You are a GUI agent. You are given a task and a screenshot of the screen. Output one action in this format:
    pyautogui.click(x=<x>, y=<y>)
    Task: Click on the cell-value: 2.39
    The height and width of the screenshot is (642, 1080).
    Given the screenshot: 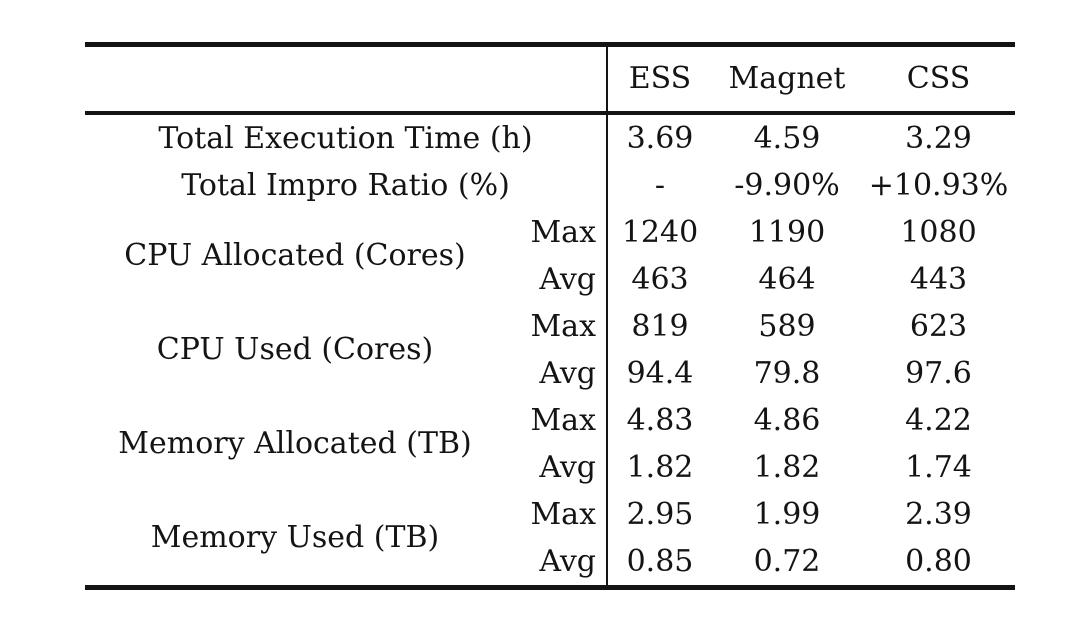 What is the action you would take?
    pyautogui.click(x=938, y=514)
    